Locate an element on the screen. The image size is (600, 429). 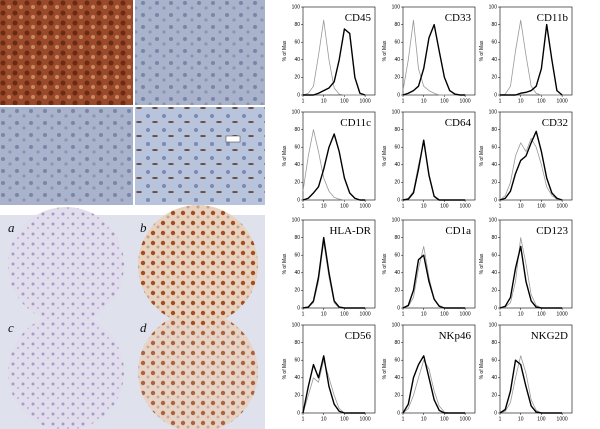
panel-label: a is located at coordinates (11, 227).